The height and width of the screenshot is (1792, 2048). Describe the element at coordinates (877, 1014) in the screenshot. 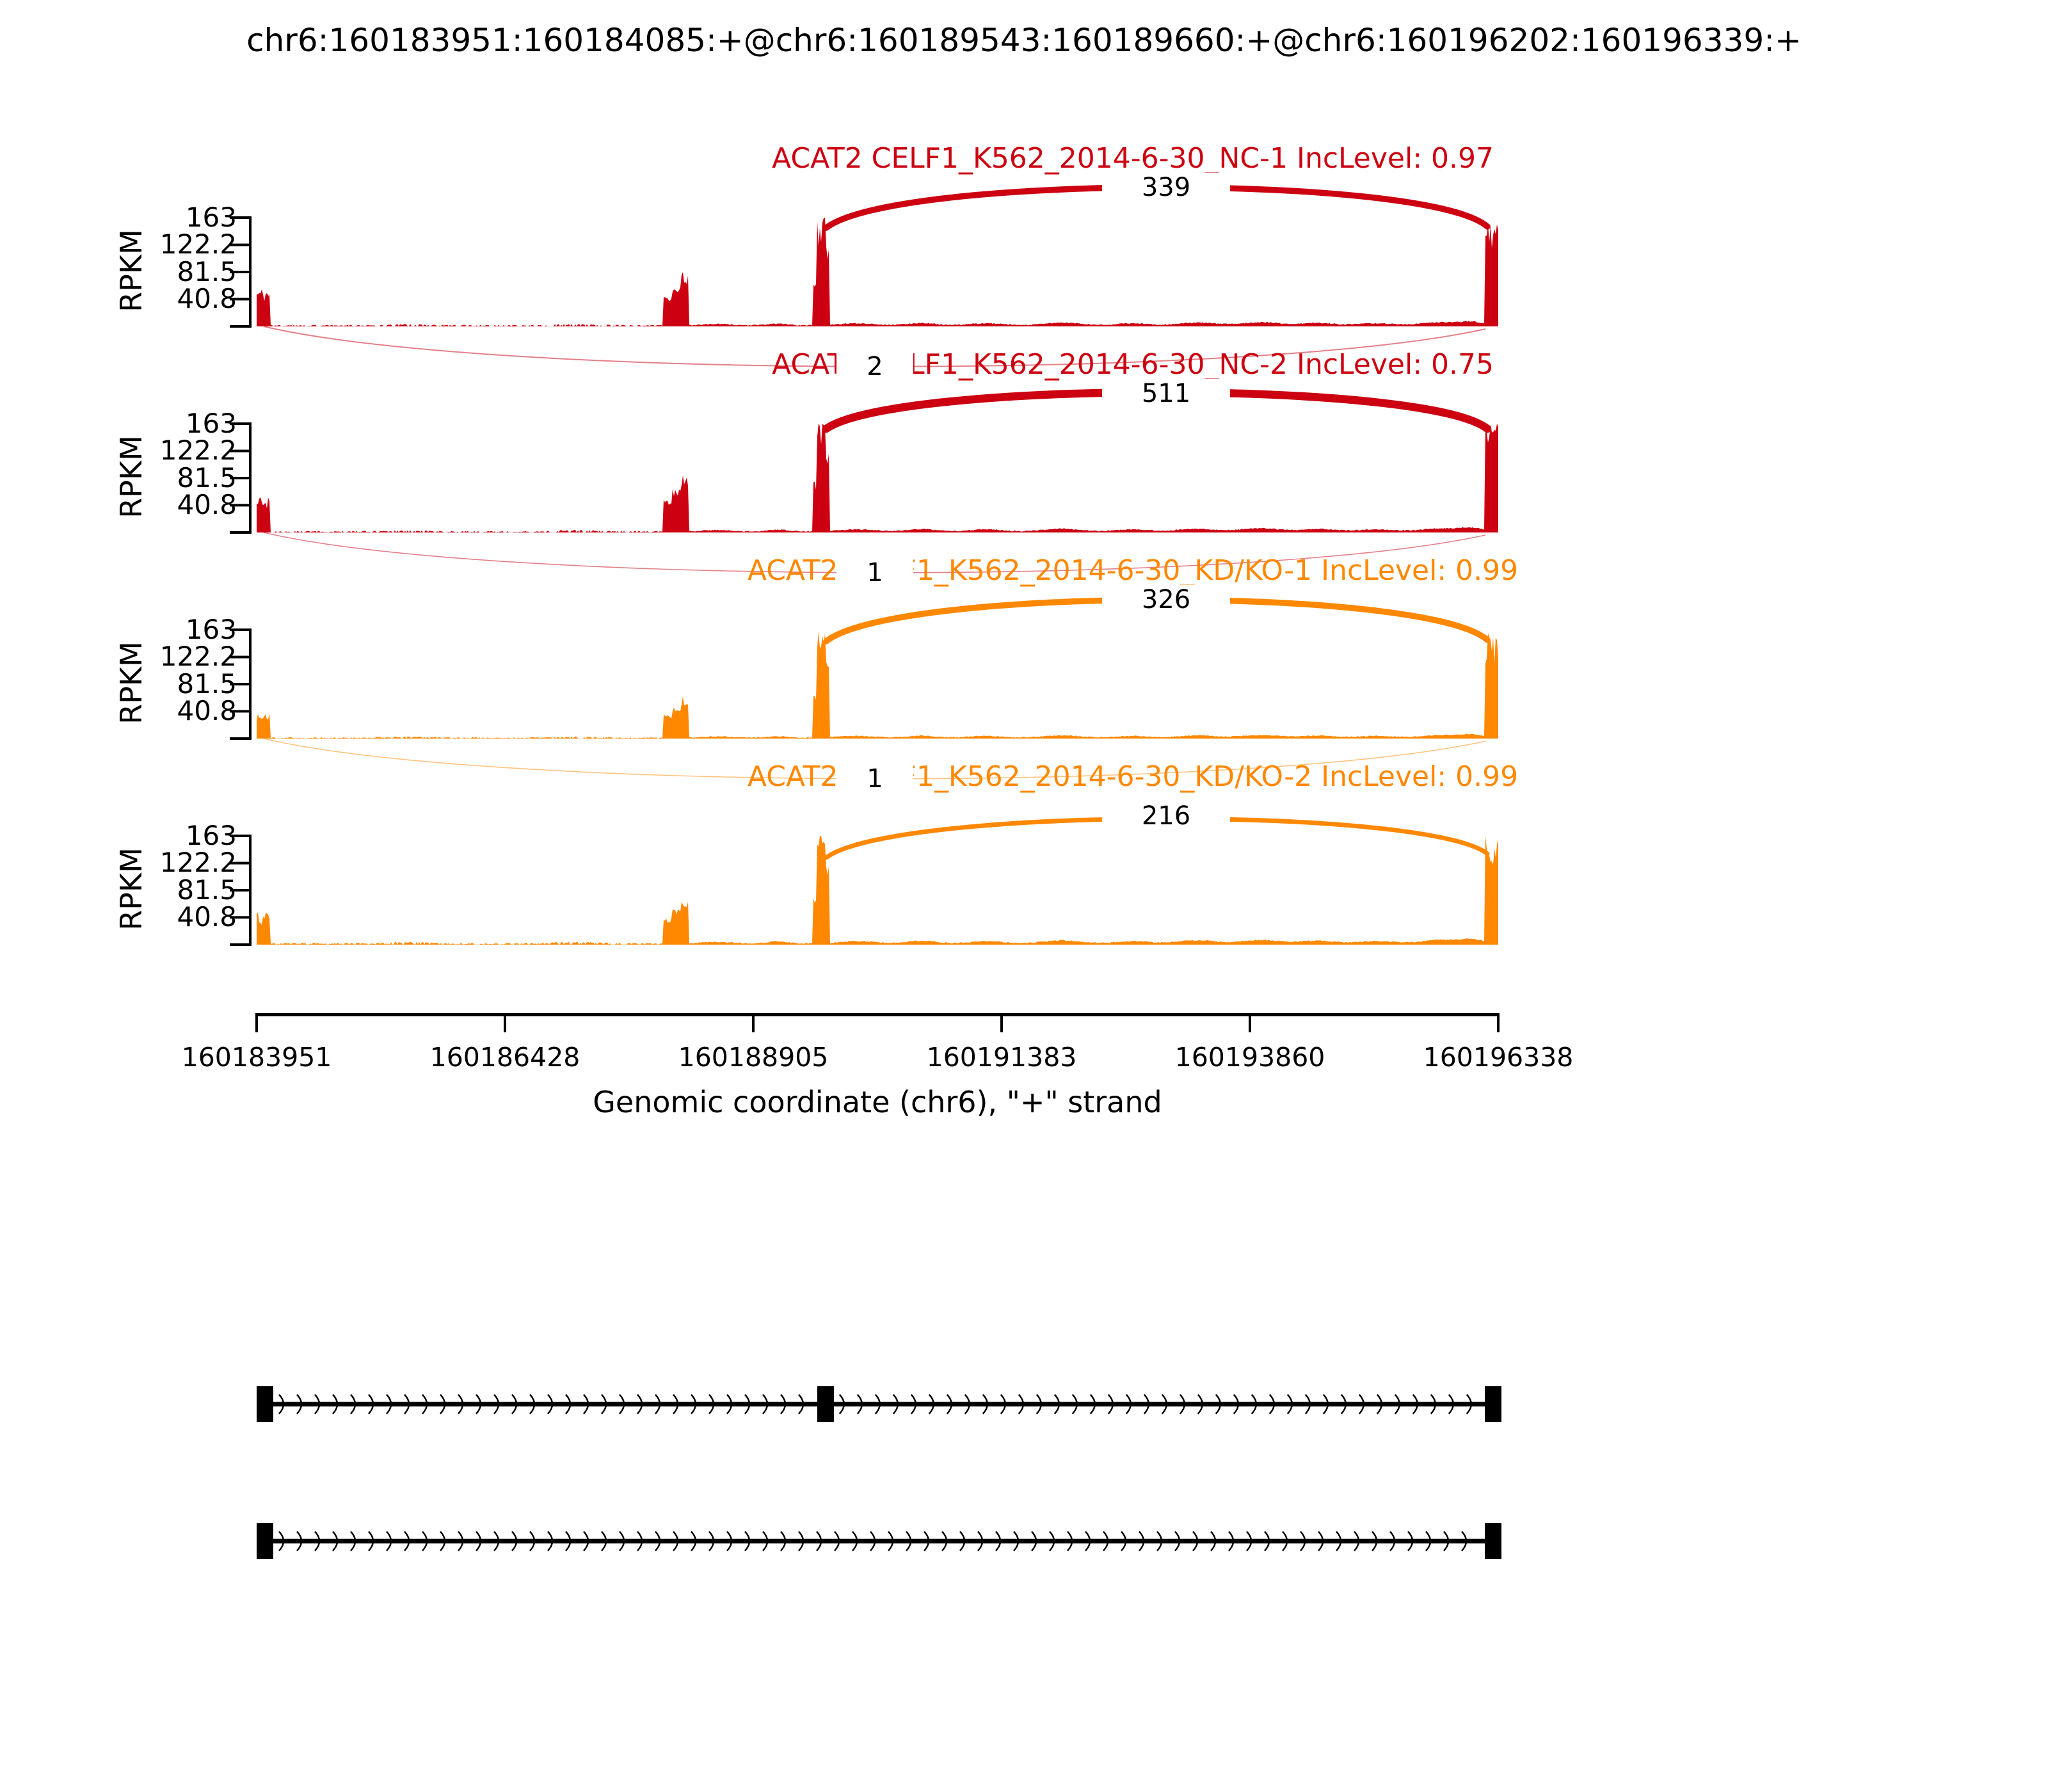

I see `x-axis-spine` at that location.